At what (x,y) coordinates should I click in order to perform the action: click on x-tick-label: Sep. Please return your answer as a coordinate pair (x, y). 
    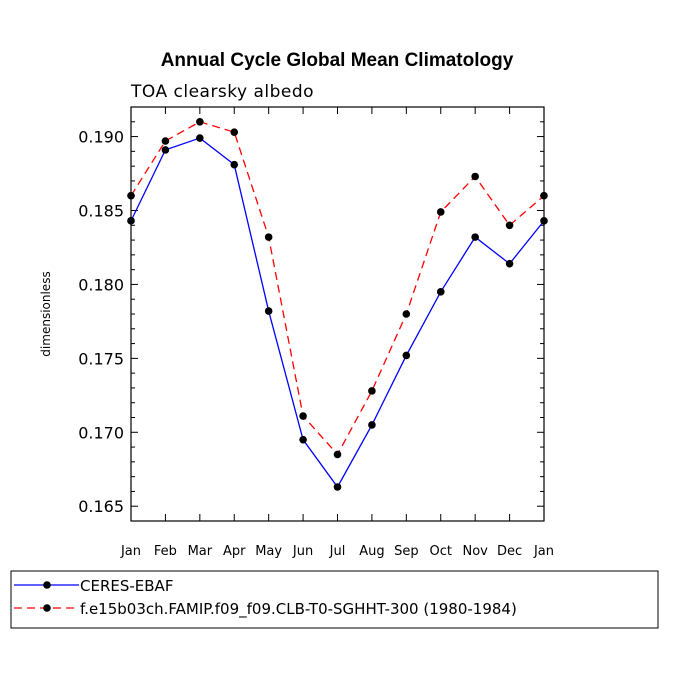
    Looking at the image, I should click on (406, 551).